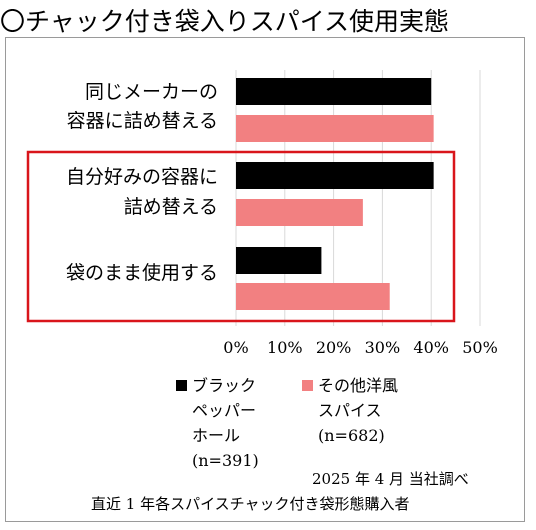 The image size is (536, 530). Describe the element at coordinates (142, 273) in the screenshot. I see `category-label: 袋のまま使用する` at that location.